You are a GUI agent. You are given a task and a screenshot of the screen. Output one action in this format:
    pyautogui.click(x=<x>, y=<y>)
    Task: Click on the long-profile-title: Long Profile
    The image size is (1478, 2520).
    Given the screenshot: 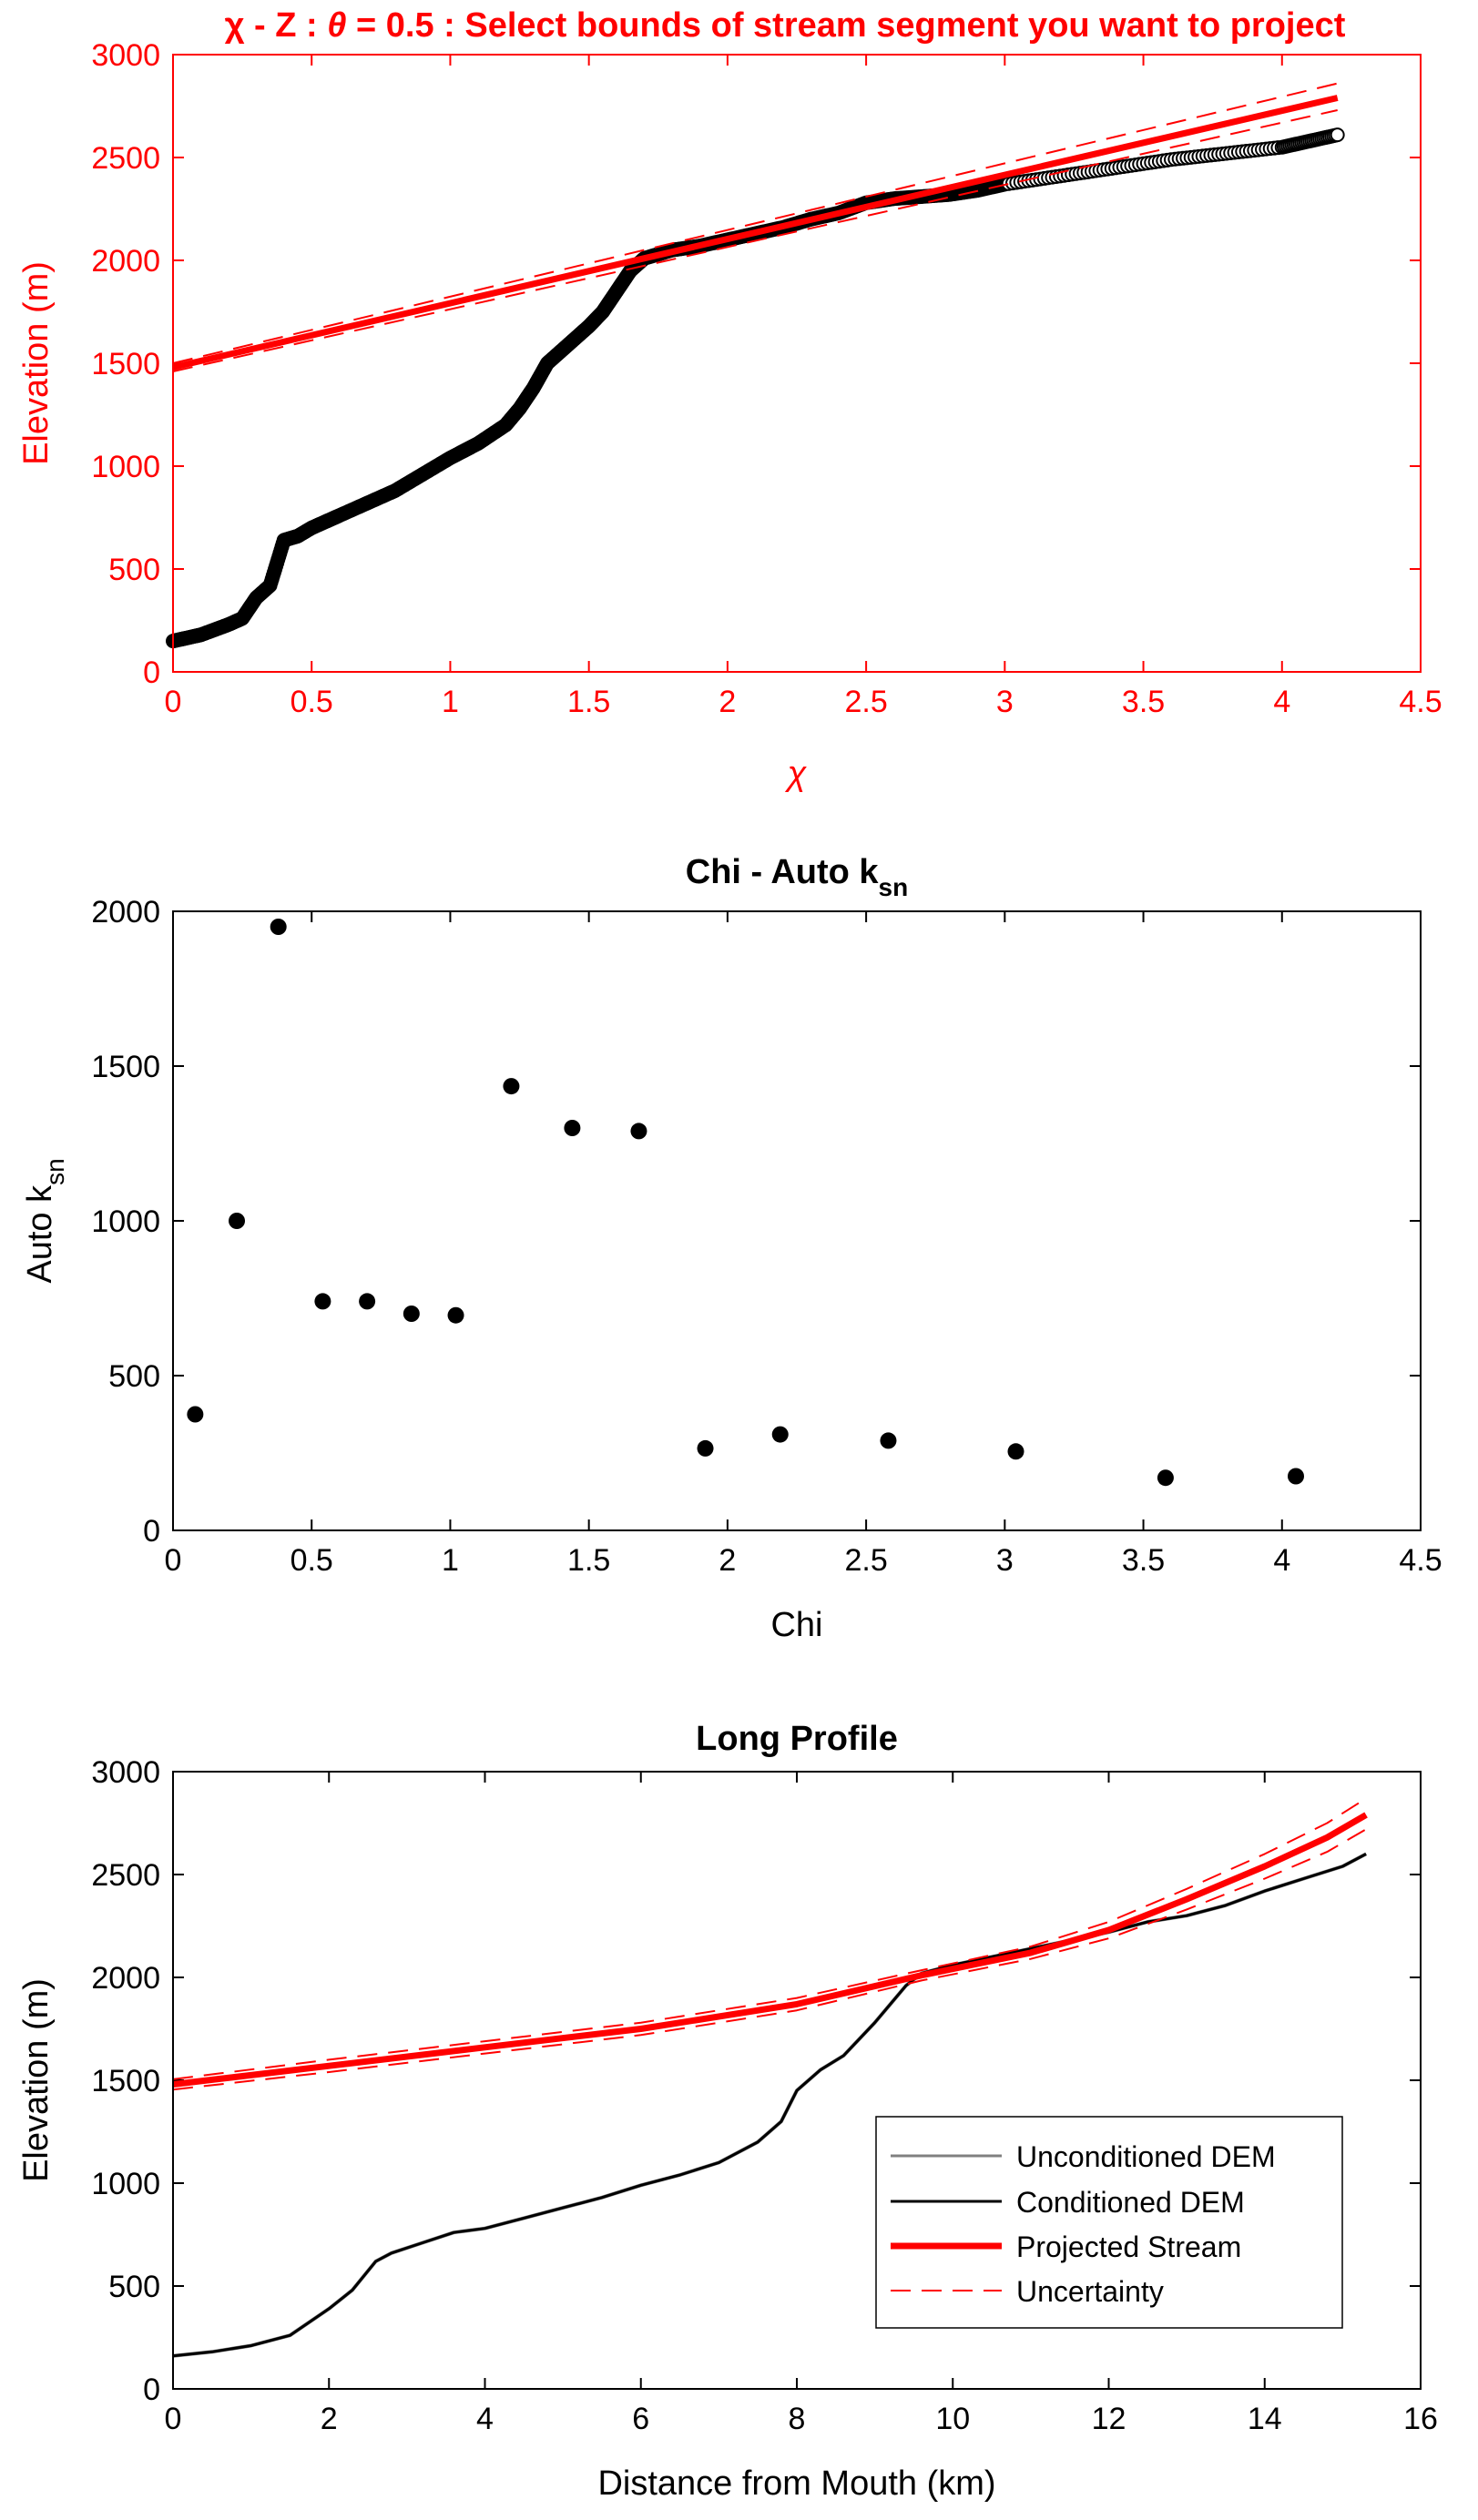 What is the action you would take?
    pyautogui.click(x=797, y=1739)
    